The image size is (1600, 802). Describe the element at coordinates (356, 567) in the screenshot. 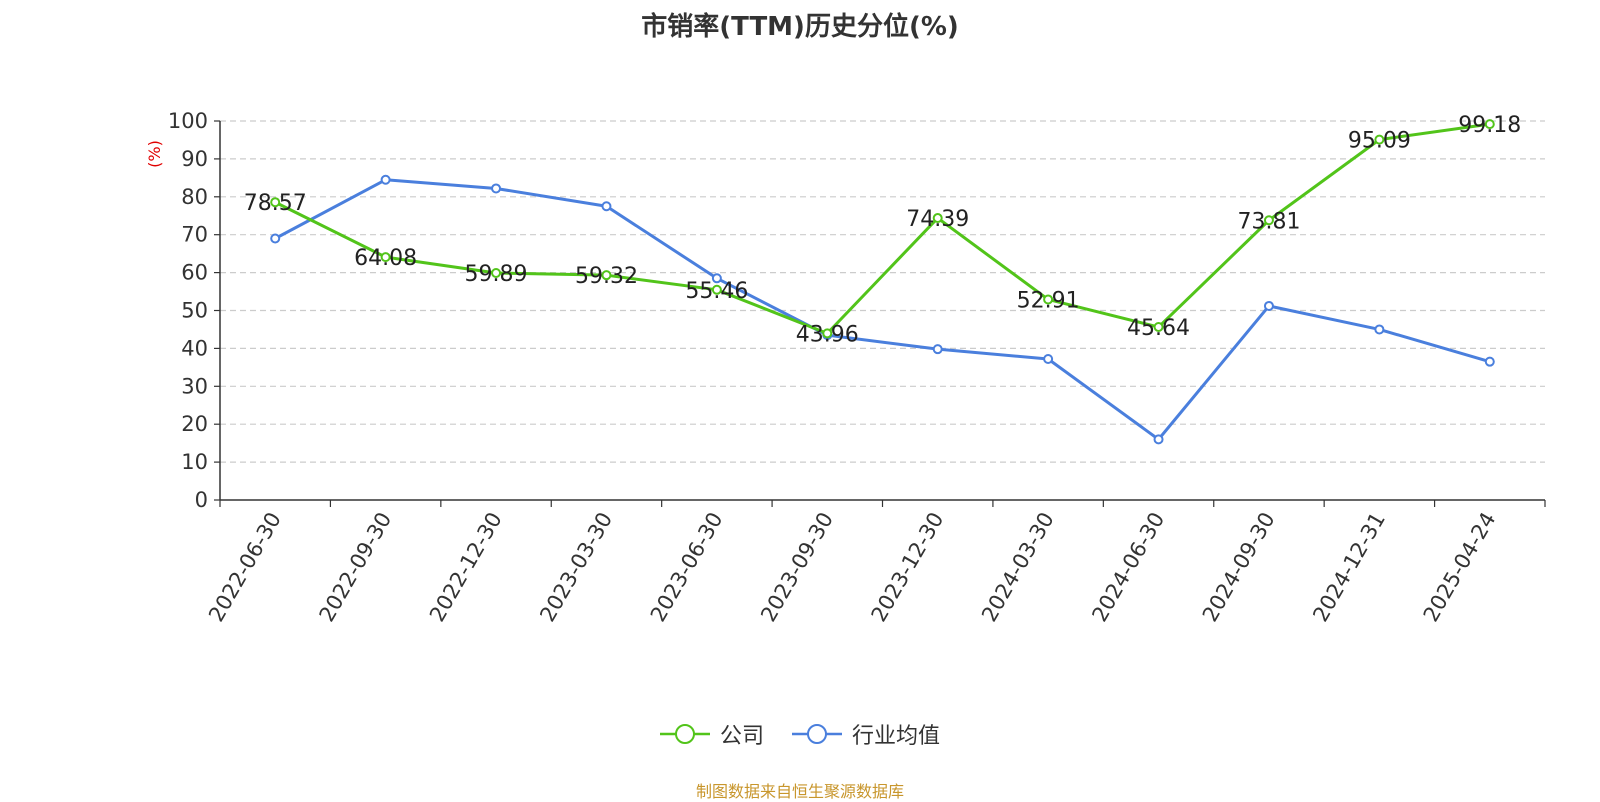

I see `x-tick-label: 2022-09-30` at that location.